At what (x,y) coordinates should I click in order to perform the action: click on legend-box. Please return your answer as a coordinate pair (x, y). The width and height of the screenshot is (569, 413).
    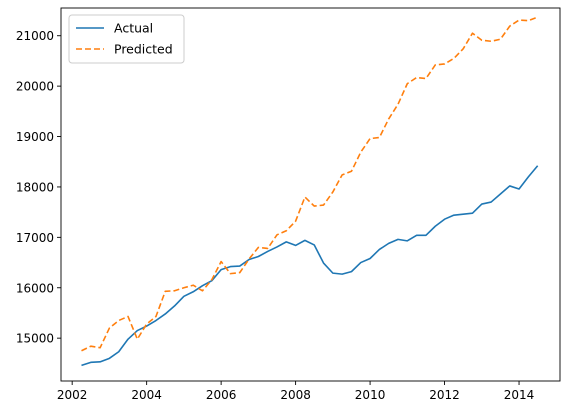
    Looking at the image, I should click on (126, 39).